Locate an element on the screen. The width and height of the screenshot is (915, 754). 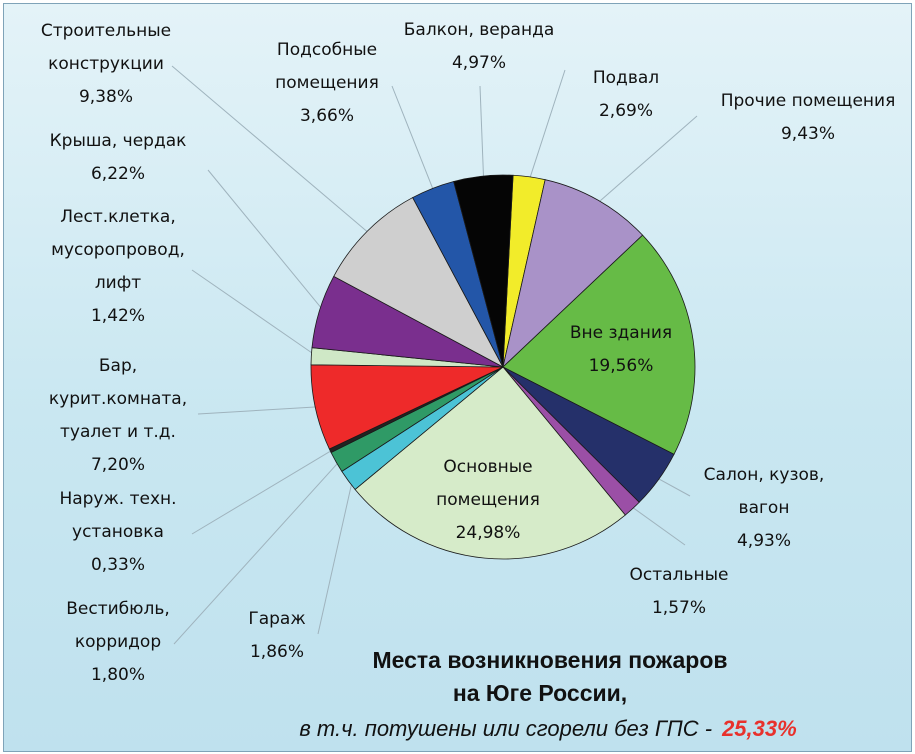
slice-label: Подсобные помещения 3,66% is located at coordinates (327, 83).